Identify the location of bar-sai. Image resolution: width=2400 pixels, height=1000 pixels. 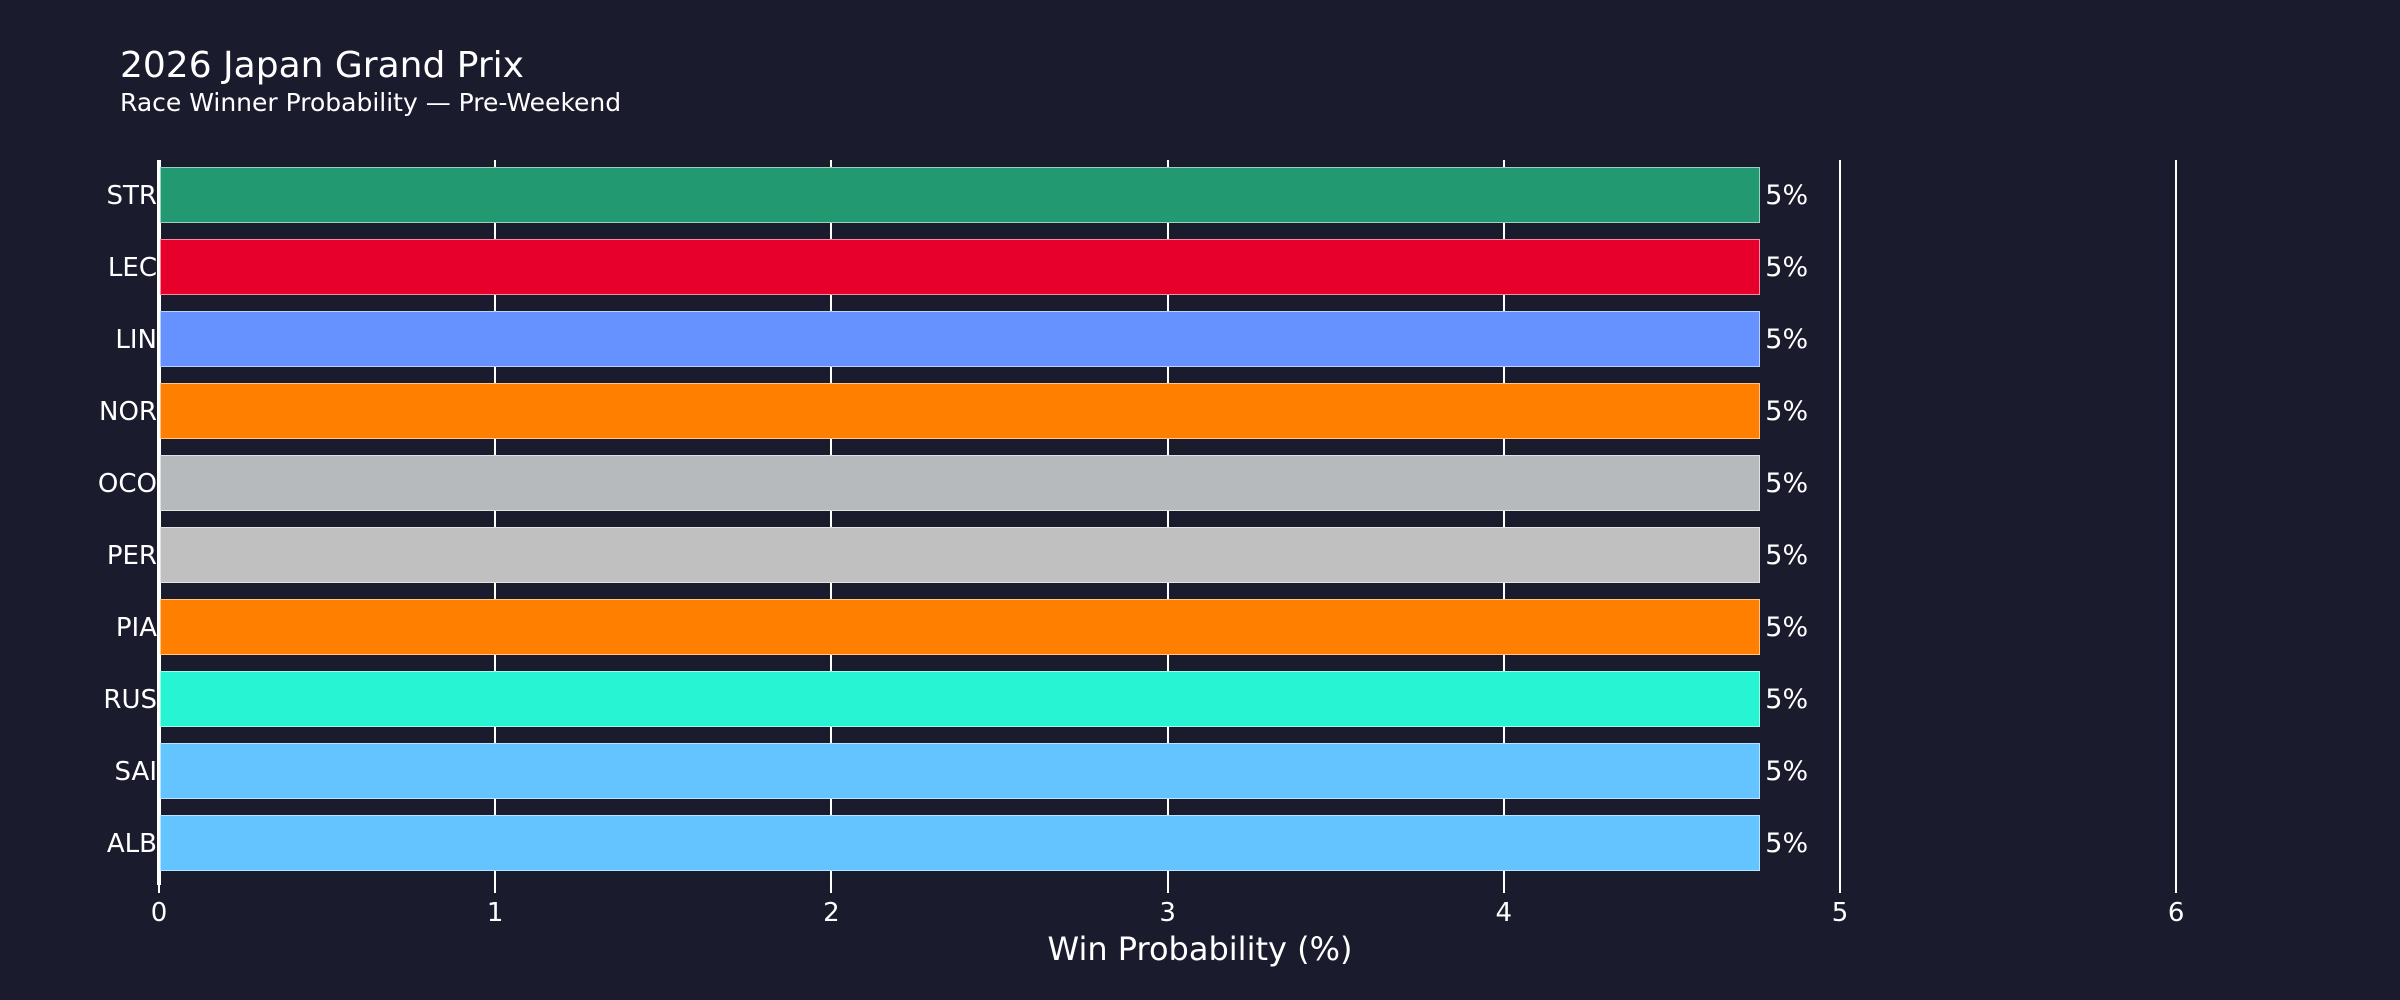
(960, 771).